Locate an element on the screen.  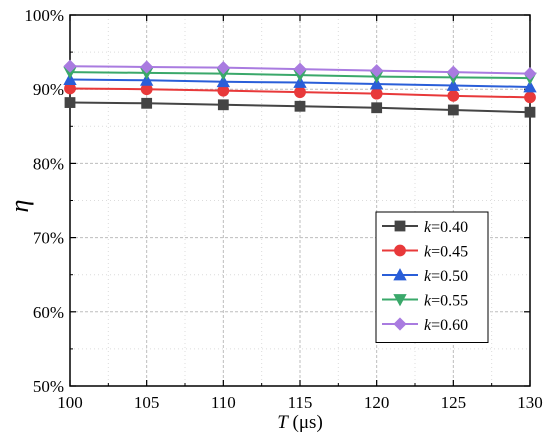
legend-item: k=0.50 is located at coordinates (425, 276).